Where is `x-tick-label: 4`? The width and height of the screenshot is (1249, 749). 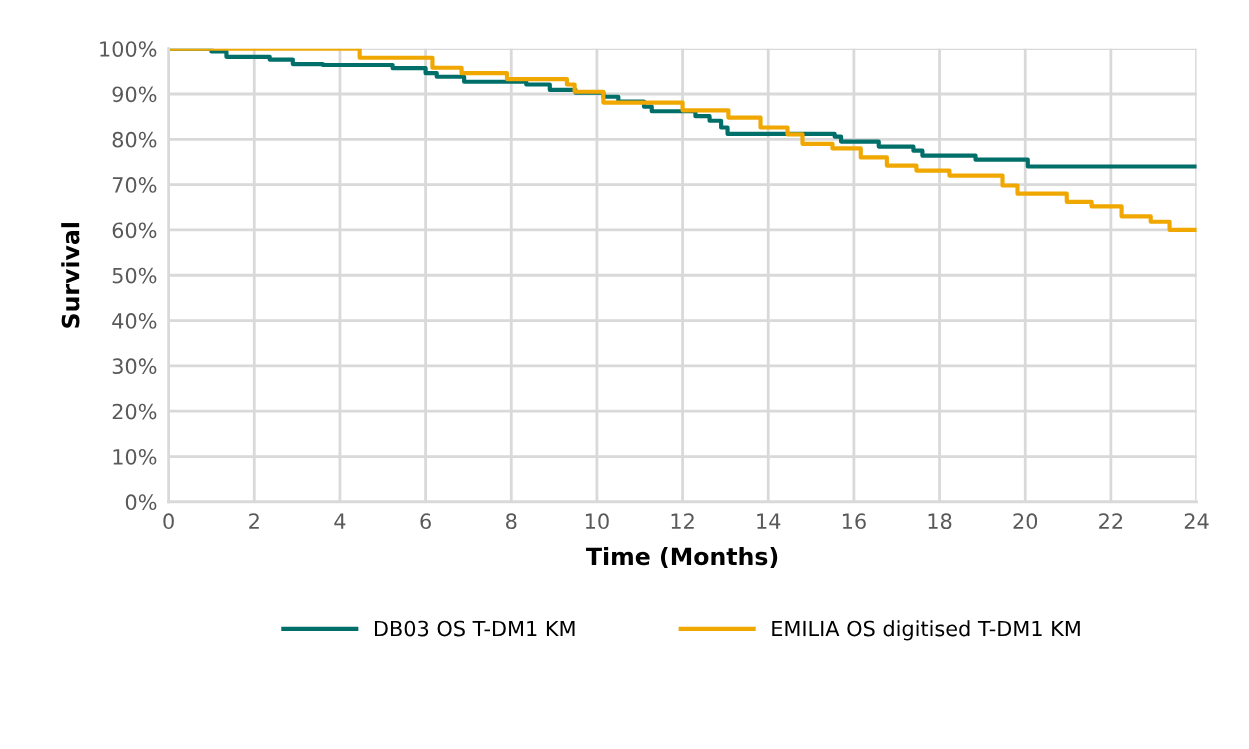 x-tick-label: 4 is located at coordinates (340, 521).